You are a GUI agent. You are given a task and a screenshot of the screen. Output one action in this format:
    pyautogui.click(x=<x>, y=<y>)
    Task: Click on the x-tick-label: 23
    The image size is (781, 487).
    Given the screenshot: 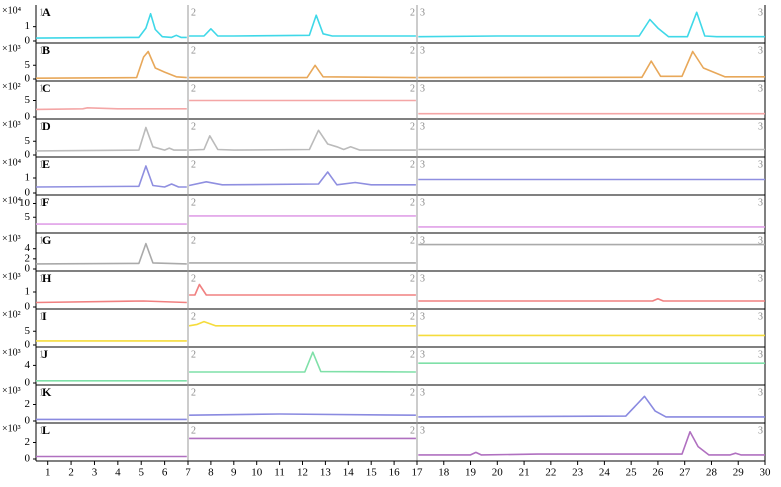 What is the action you would take?
    pyautogui.click(x=578, y=473)
    